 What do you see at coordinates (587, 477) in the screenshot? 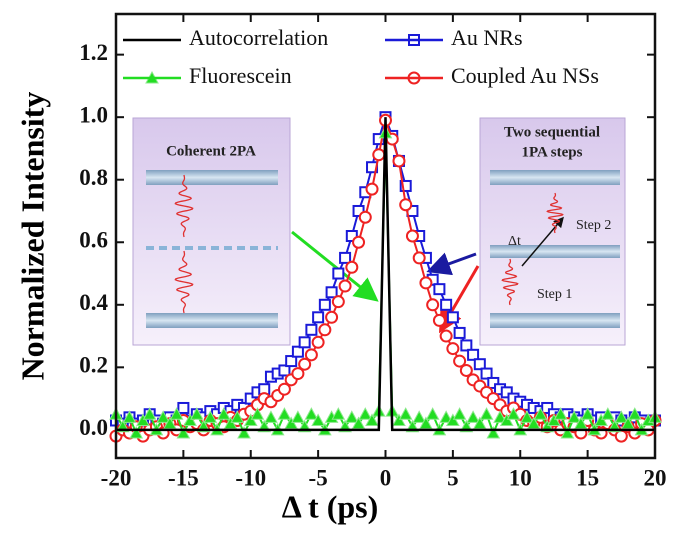
I see `x-tick-label: 15` at bounding box center [587, 477].